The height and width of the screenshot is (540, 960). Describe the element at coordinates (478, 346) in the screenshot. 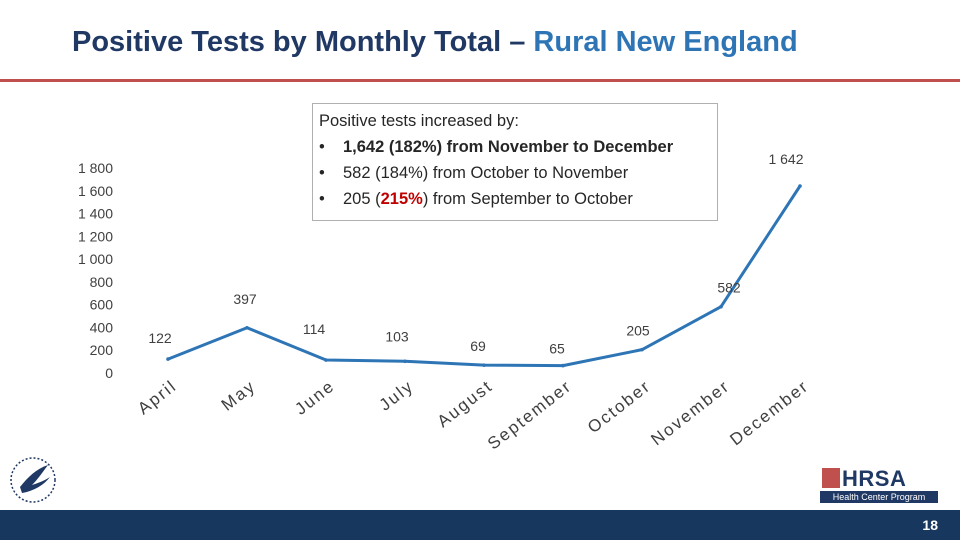

I see `data-label: 69` at that location.